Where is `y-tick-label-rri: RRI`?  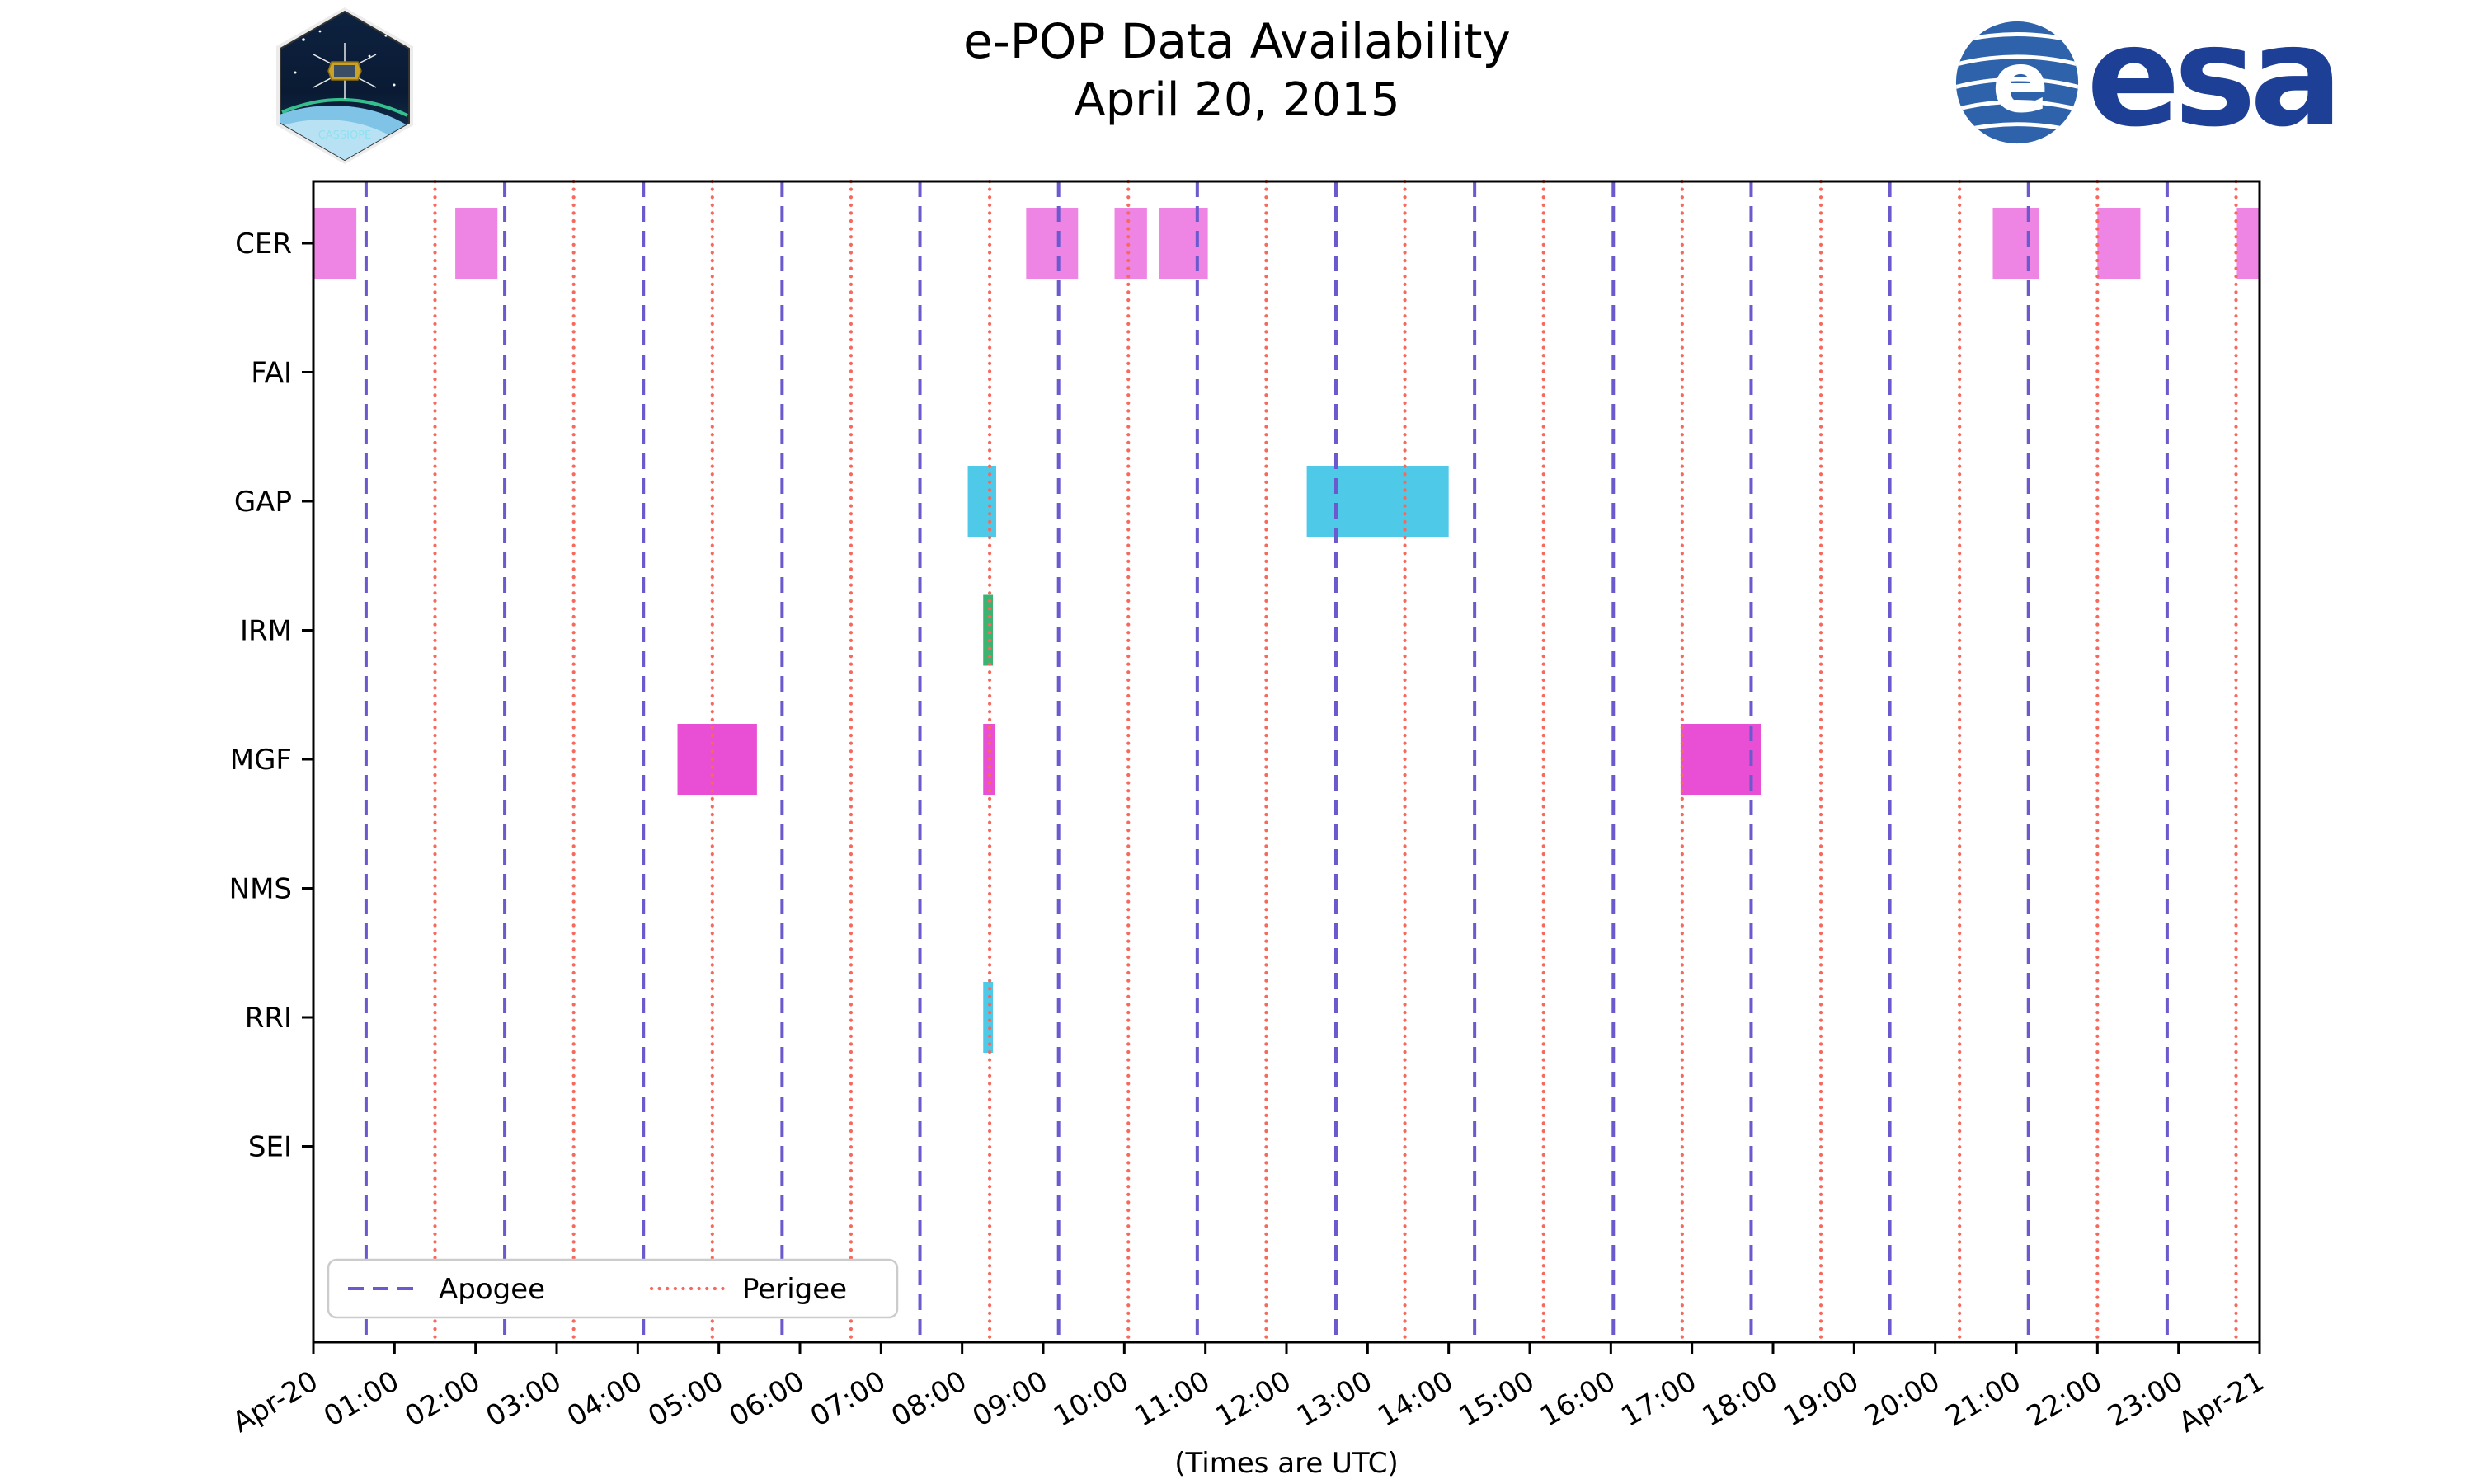 y-tick-label-rri: RRI is located at coordinates (268, 1019).